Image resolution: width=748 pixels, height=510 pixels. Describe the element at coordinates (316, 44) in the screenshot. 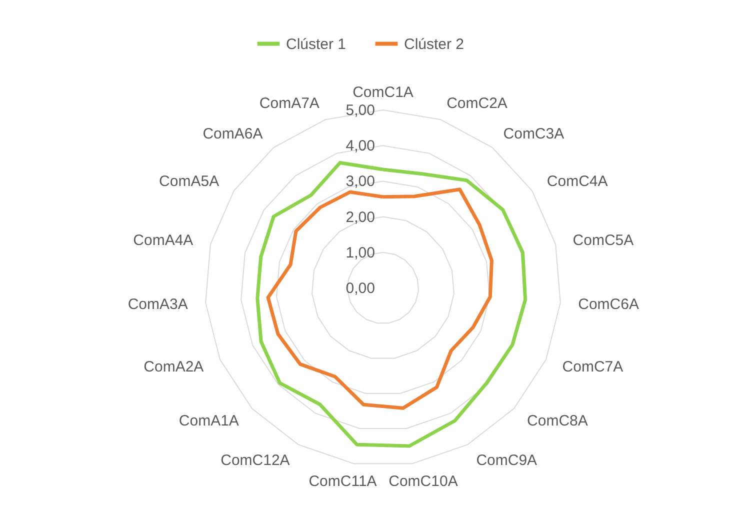

I see `legend-label: Clúster 1` at that location.